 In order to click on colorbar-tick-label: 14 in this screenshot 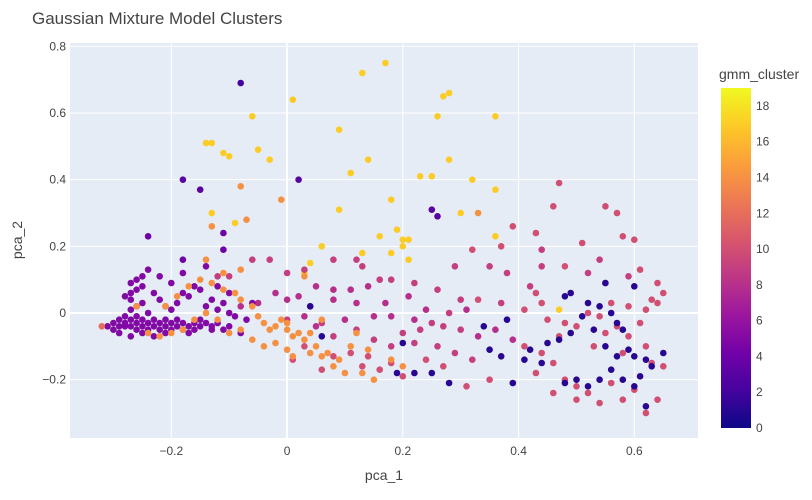, I will do `click(763, 177)`.